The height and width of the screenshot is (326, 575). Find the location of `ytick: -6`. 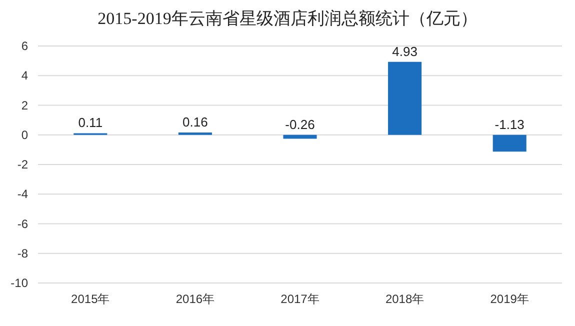

ytick: -6 is located at coordinates (22, 223).